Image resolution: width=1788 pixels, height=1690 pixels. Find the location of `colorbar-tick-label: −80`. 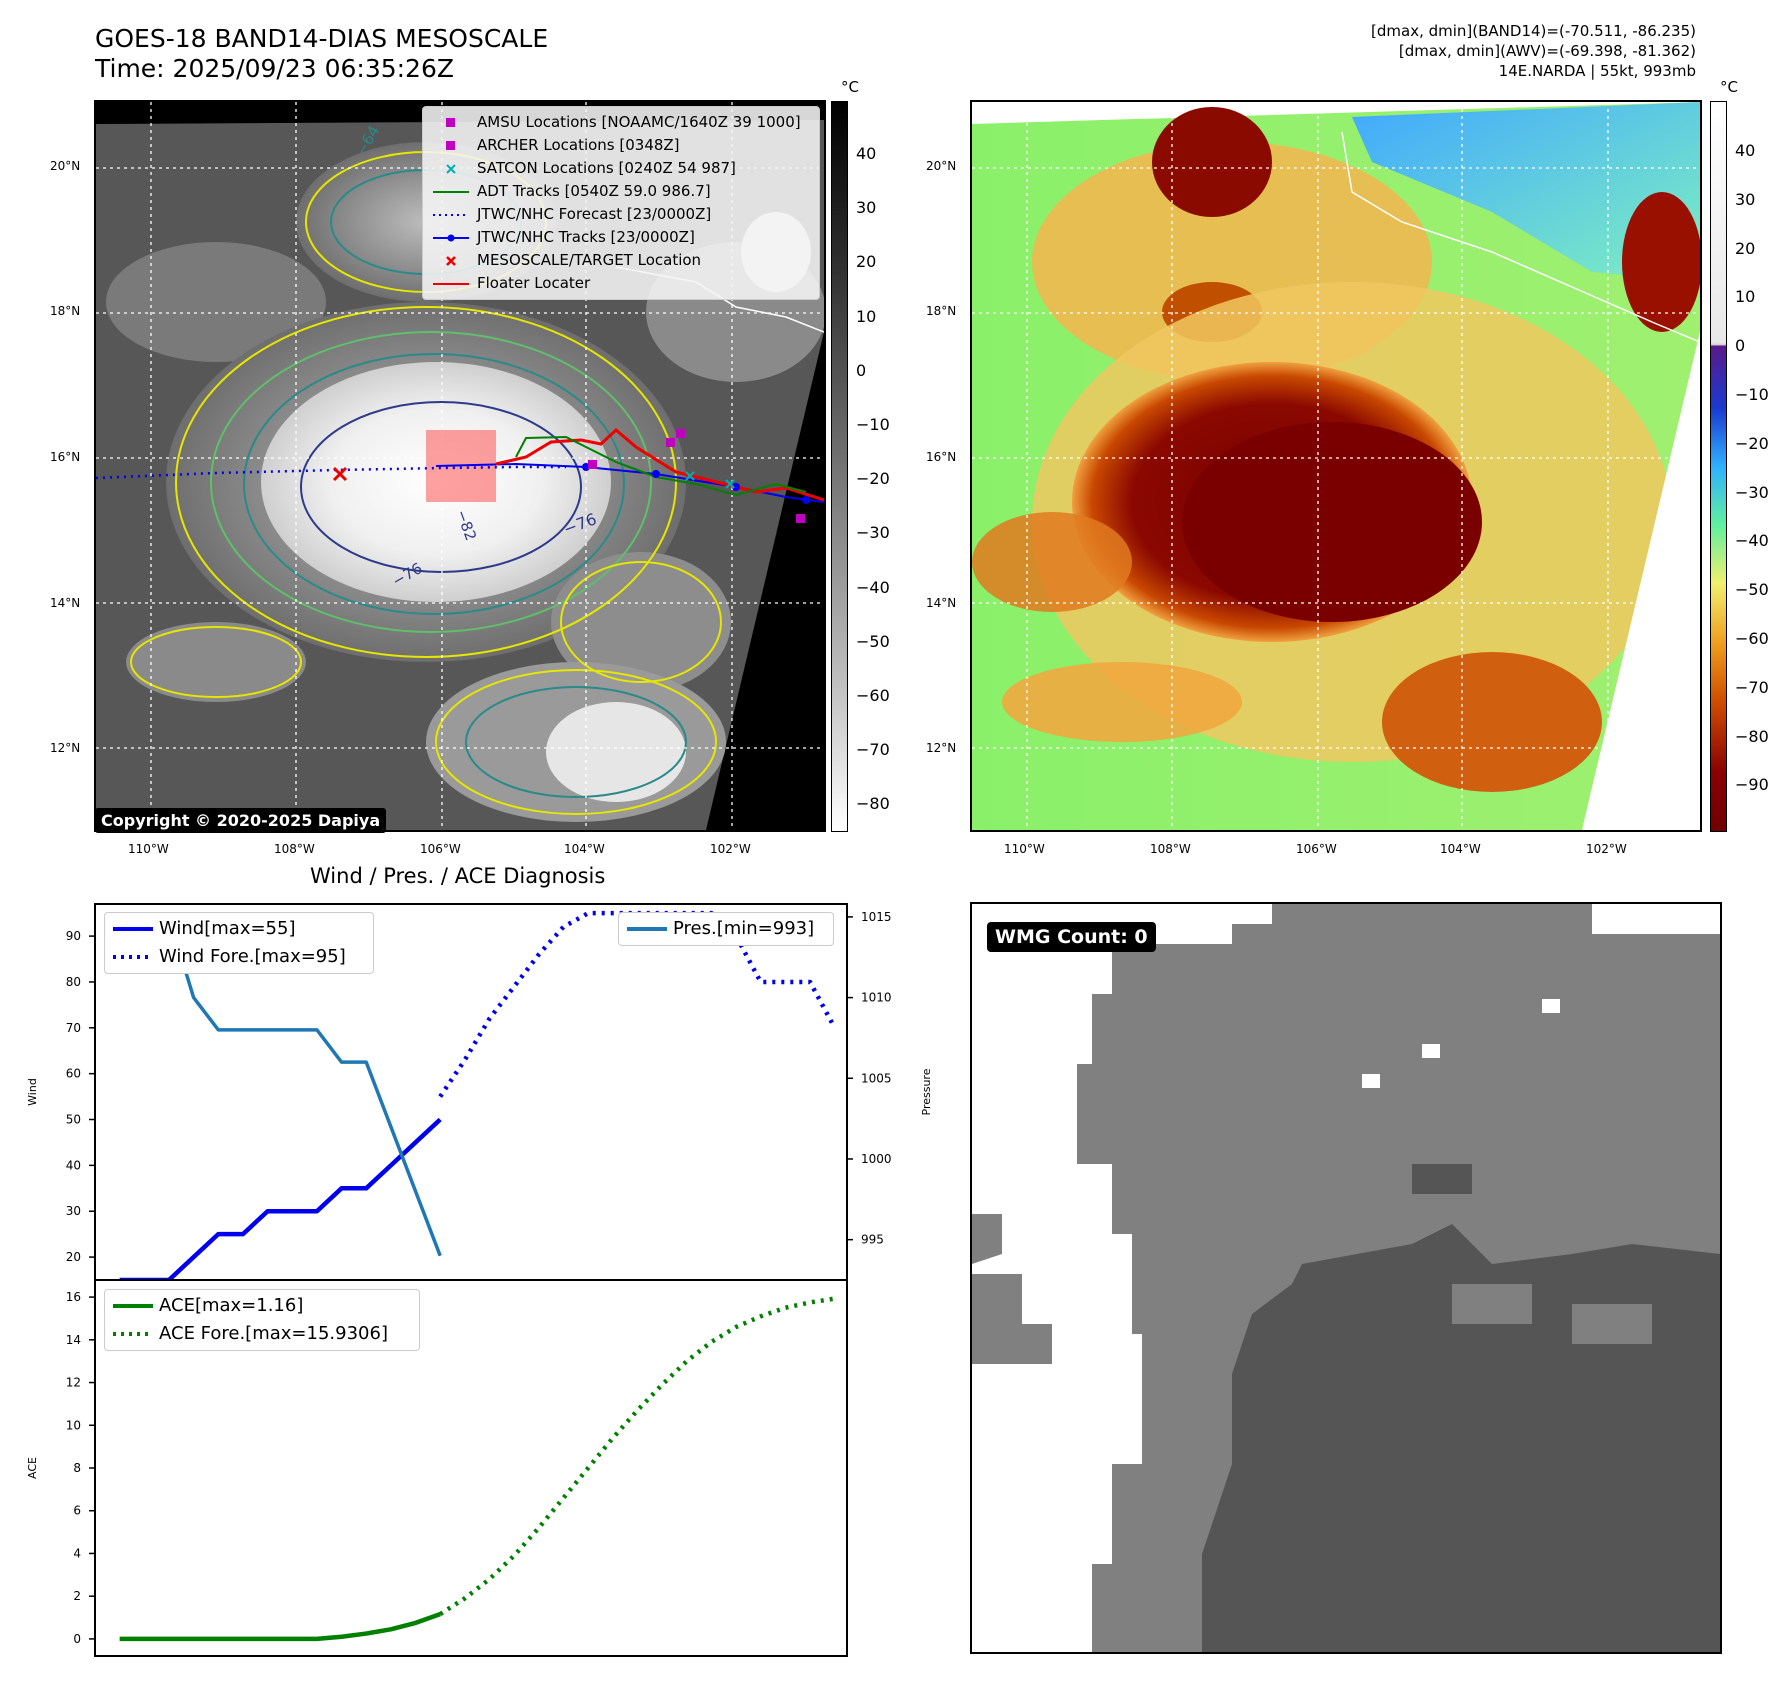

colorbar-tick-label: −80 is located at coordinates (873, 804).